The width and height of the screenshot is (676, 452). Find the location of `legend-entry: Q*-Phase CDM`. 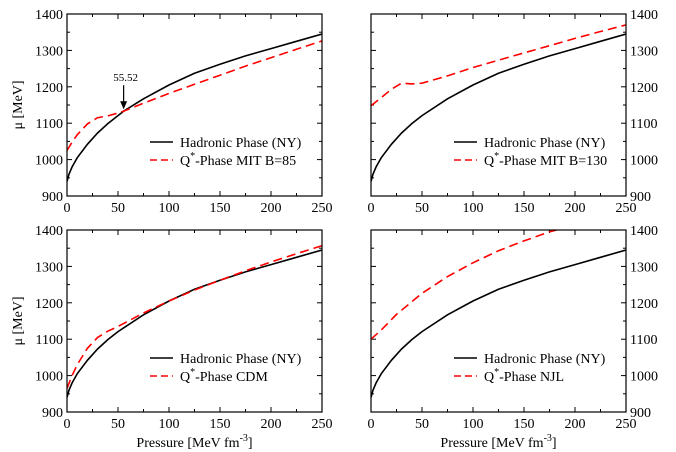

legend-entry: Q*-Phase CDM is located at coordinates (224, 376).